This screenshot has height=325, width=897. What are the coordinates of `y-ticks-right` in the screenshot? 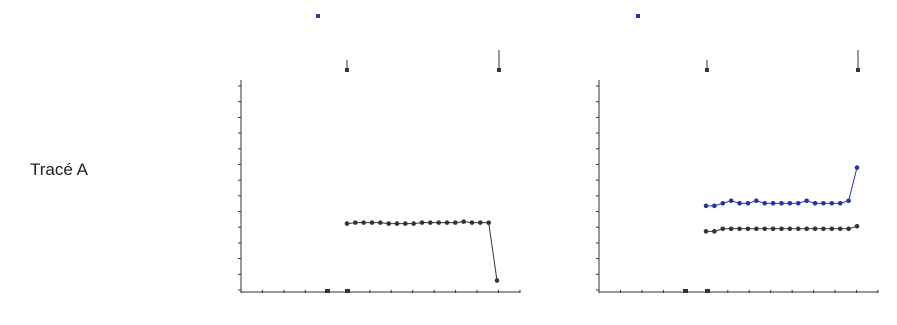 It's located at (597, 188).